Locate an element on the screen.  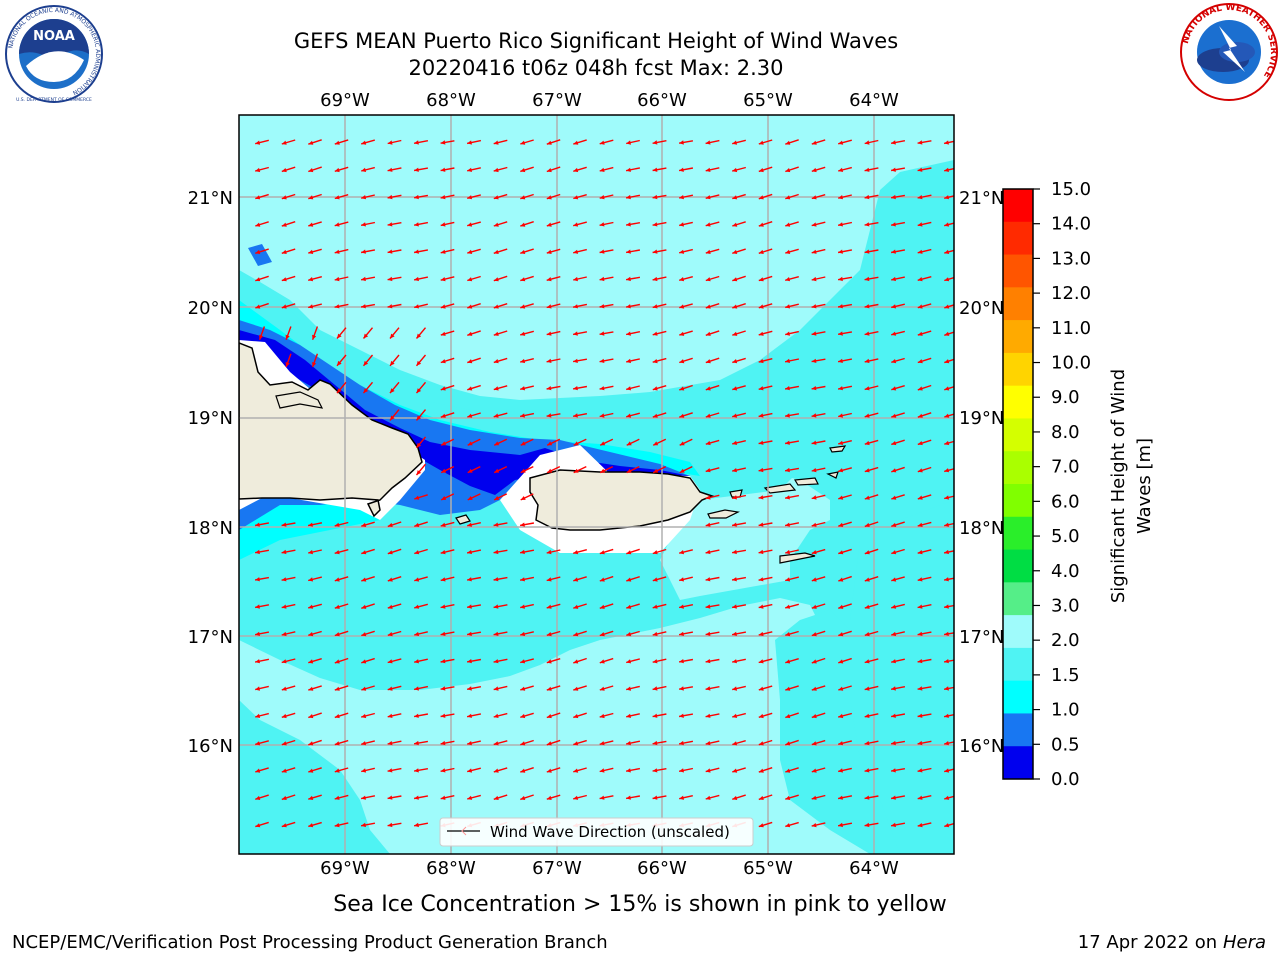
colorbar-title-line2: Waves [m] is located at coordinates (1144, 486).